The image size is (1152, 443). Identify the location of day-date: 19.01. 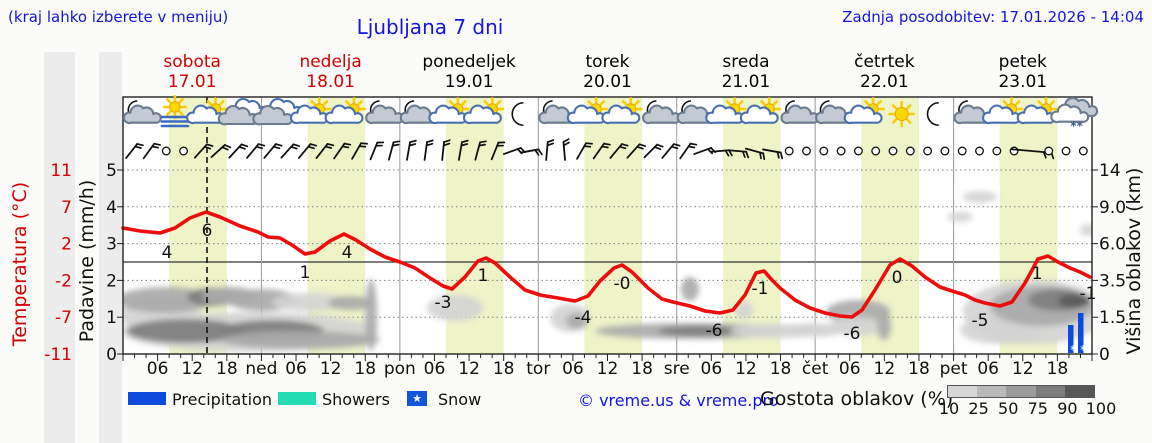
(469, 82).